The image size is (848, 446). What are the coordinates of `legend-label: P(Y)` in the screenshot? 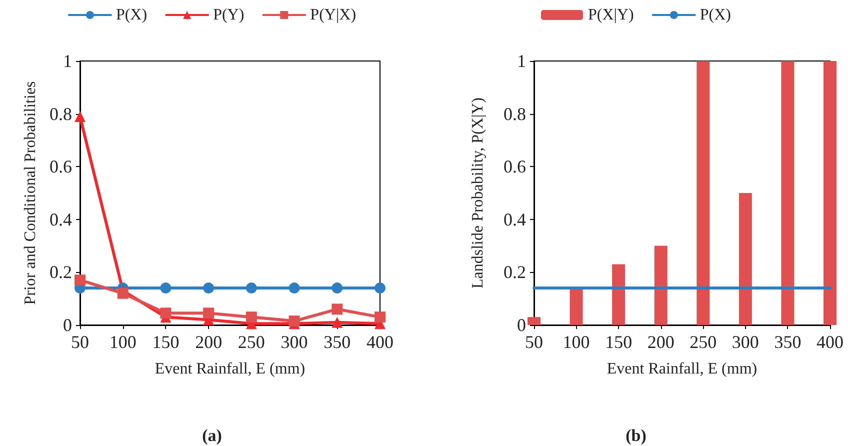 It's located at (228, 15).